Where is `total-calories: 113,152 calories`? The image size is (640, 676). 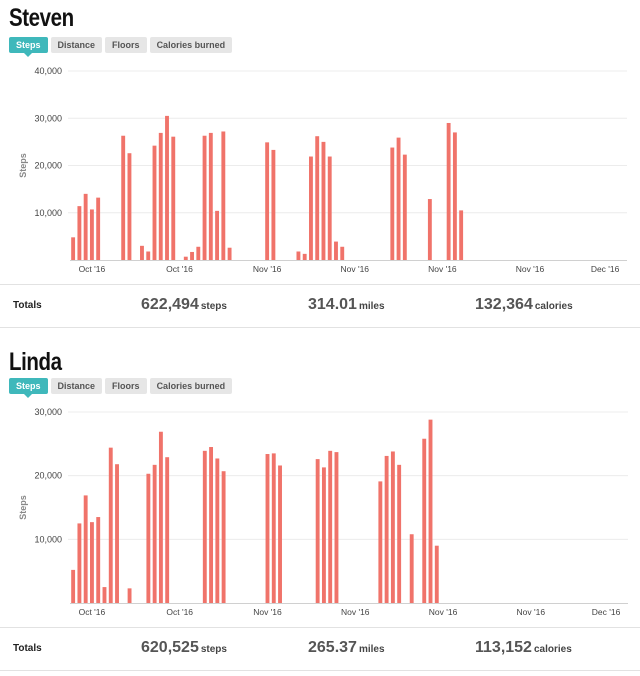
total-calories: 113,152 calories is located at coordinates (523, 648).